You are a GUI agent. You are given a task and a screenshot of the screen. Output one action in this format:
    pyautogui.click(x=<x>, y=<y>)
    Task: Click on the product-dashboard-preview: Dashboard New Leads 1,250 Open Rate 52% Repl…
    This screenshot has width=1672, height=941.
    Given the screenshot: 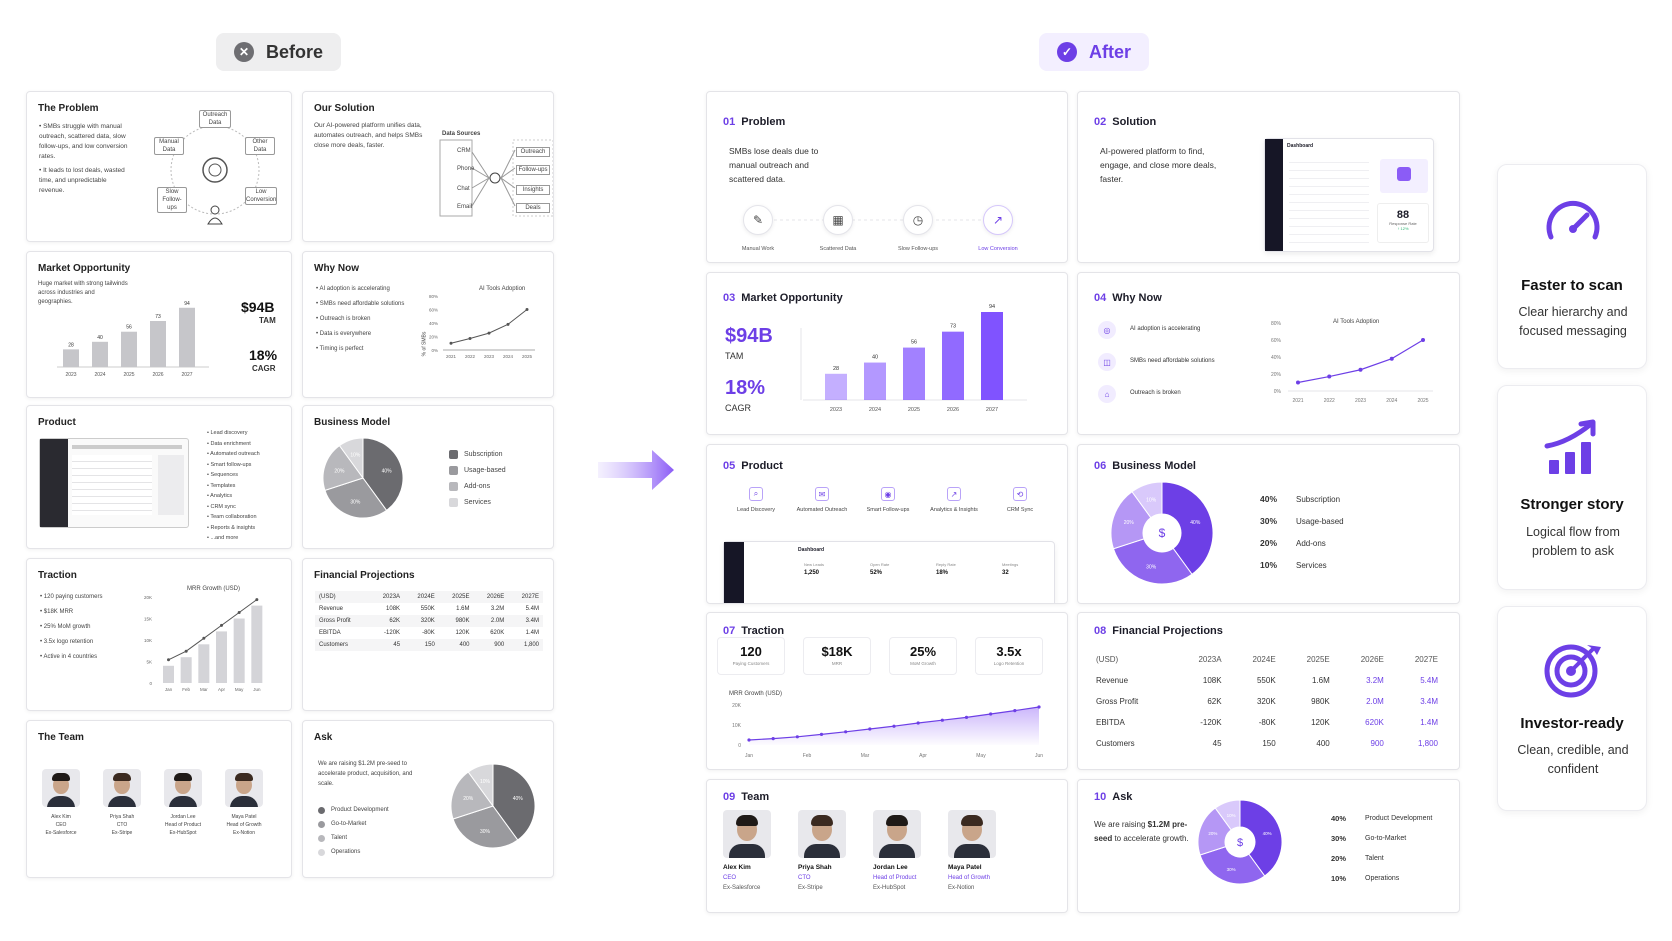 What is the action you would take?
    pyautogui.click(x=889, y=572)
    